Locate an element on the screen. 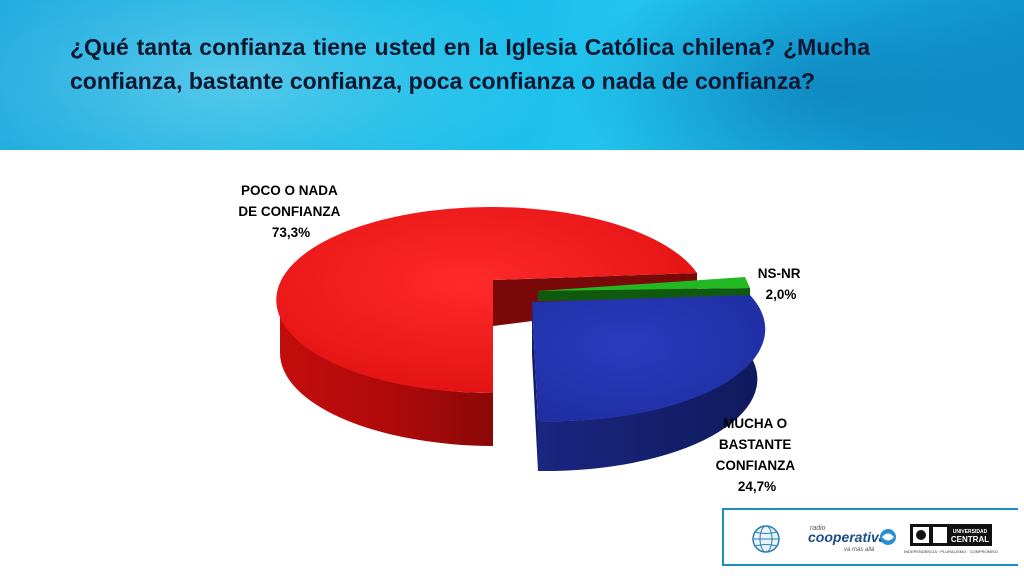 The height and width of the screenshot is (576, 1024). svg-text:INDEPENDENCIA · PLURALISMO · C: INDEPENDENCIA · PLURALISMO · COMPROMISO is located at coordinates (951, 551).